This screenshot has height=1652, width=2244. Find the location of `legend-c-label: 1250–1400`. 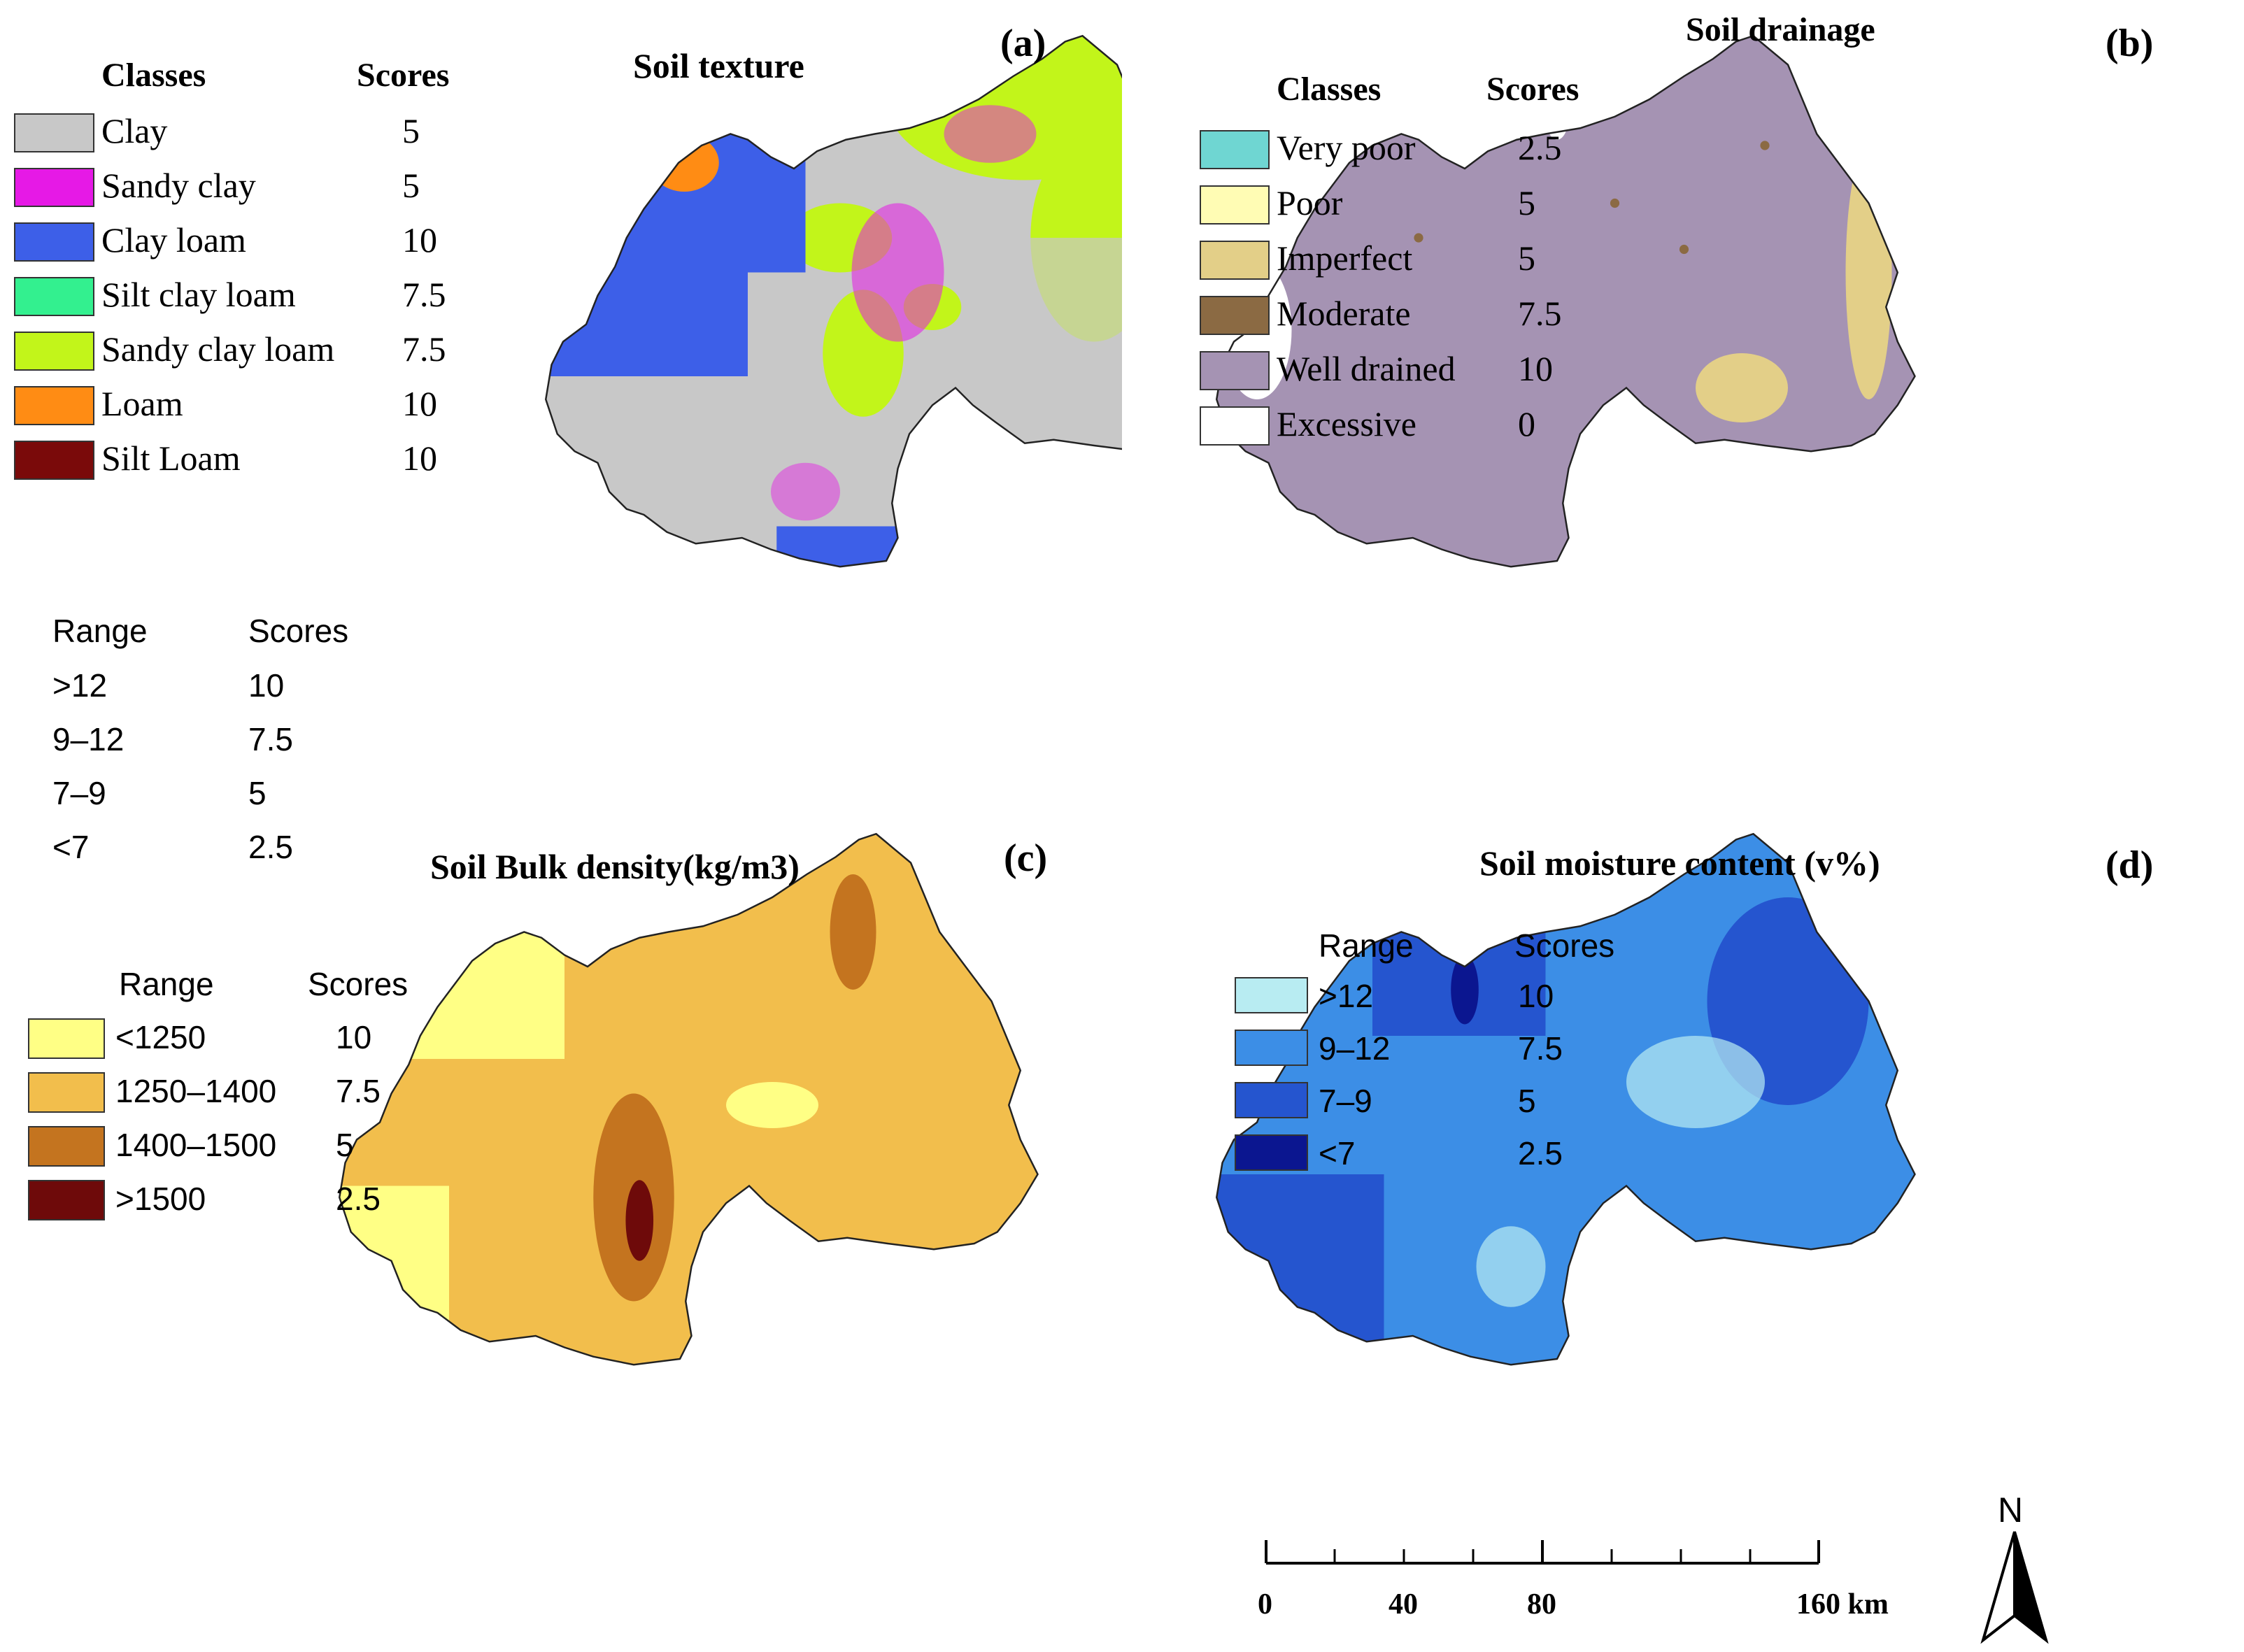

legend-c-label: 1250–1400 is located at coordinates (196, 1091).